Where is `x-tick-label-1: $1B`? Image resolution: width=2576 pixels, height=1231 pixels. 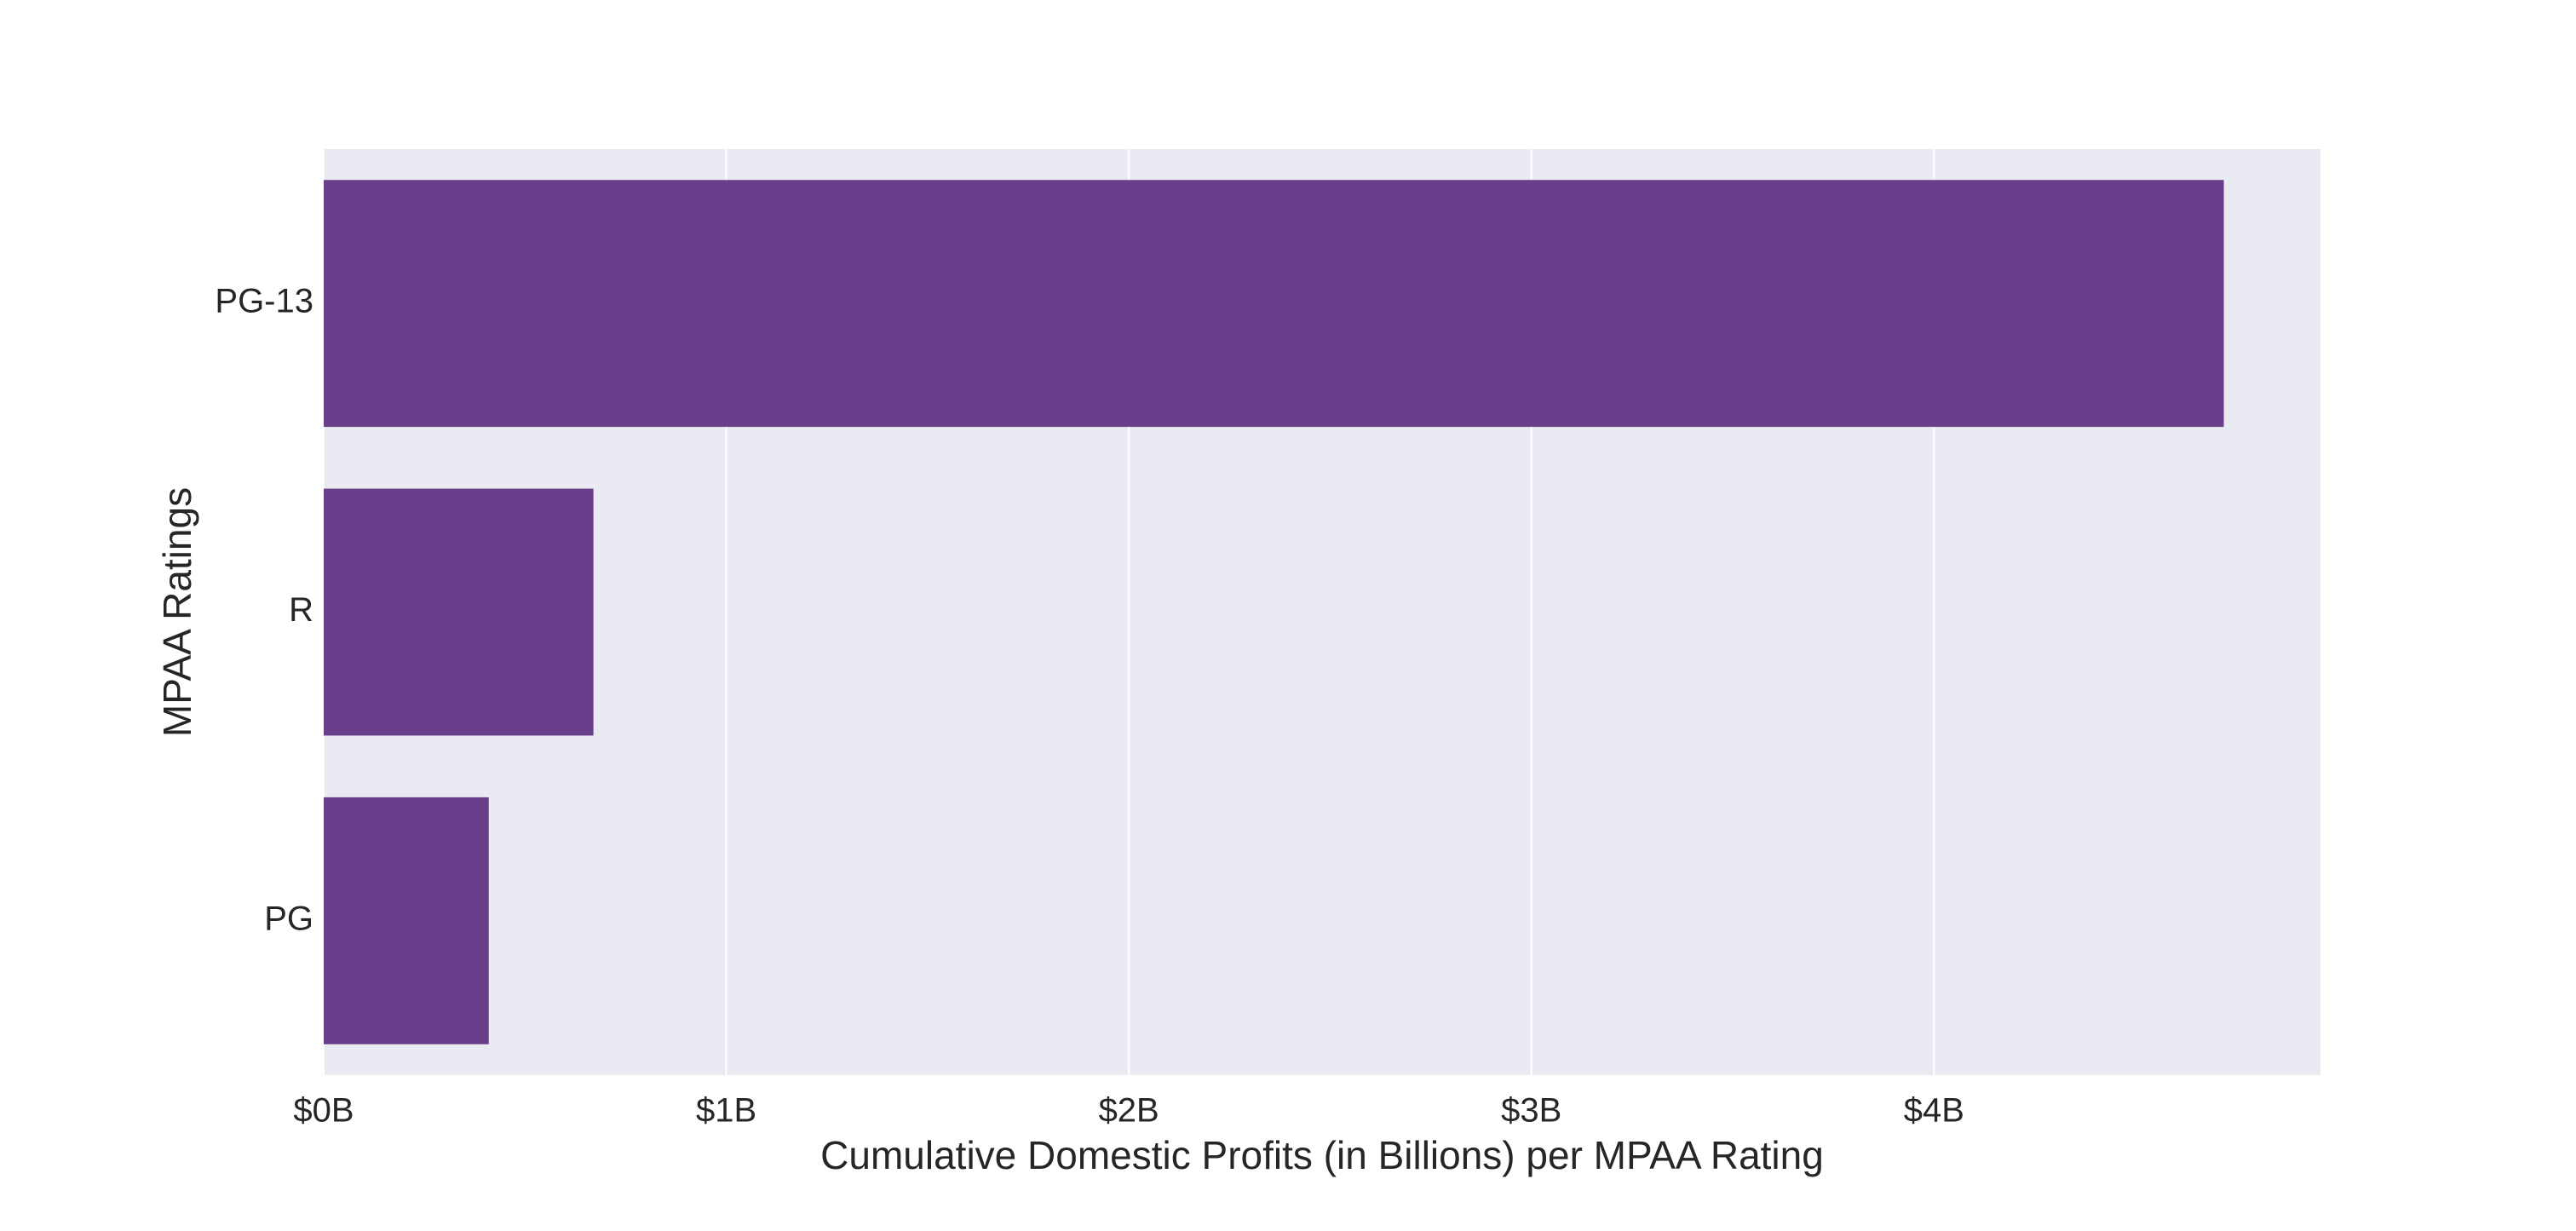
x-tick-label-1: $1B is located at coordinates (726, 1111).